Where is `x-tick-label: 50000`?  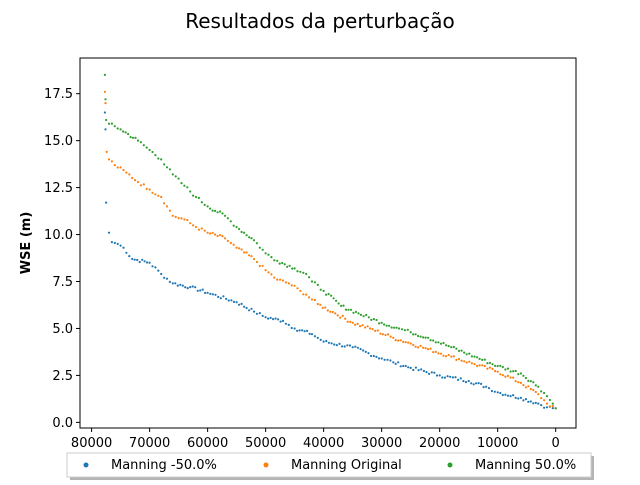
x-tick-label: 50000 is located at coordinates (265, 443).